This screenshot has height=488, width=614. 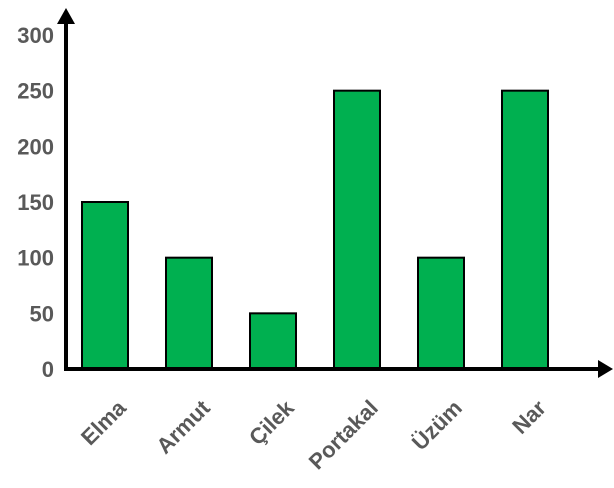 I want to click on x-tick-label: Portakal, so click(x=343, y=434).